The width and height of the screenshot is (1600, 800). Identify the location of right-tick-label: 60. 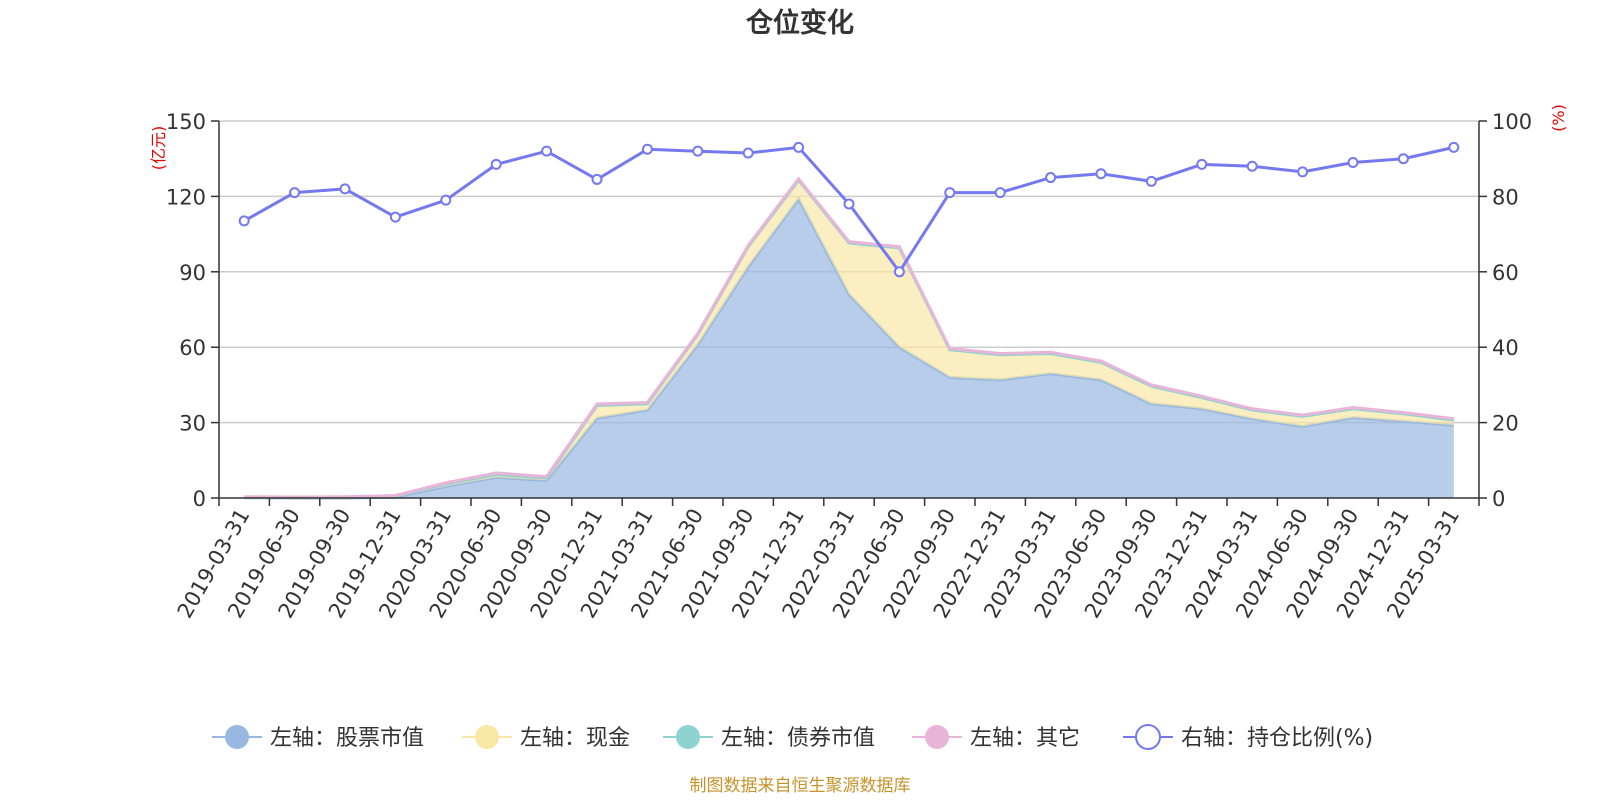
(1505, 273).